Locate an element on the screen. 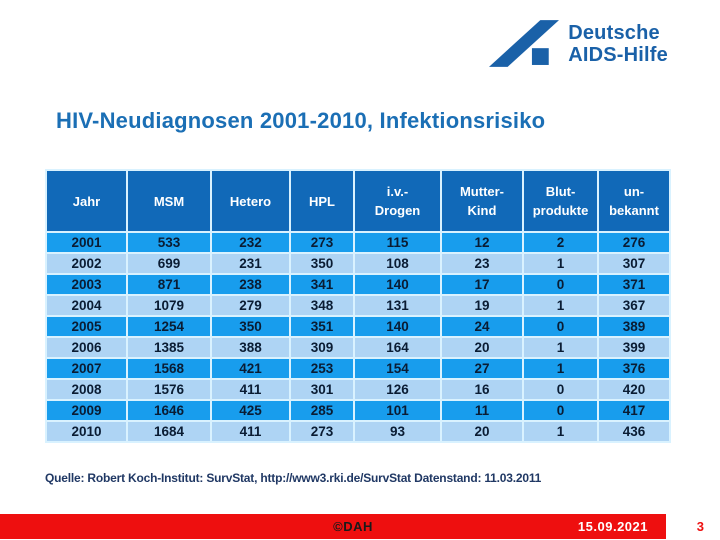 This screenshot has width=720, height=540. row-year-cell: 2008 is located at coordinates (86, 389).